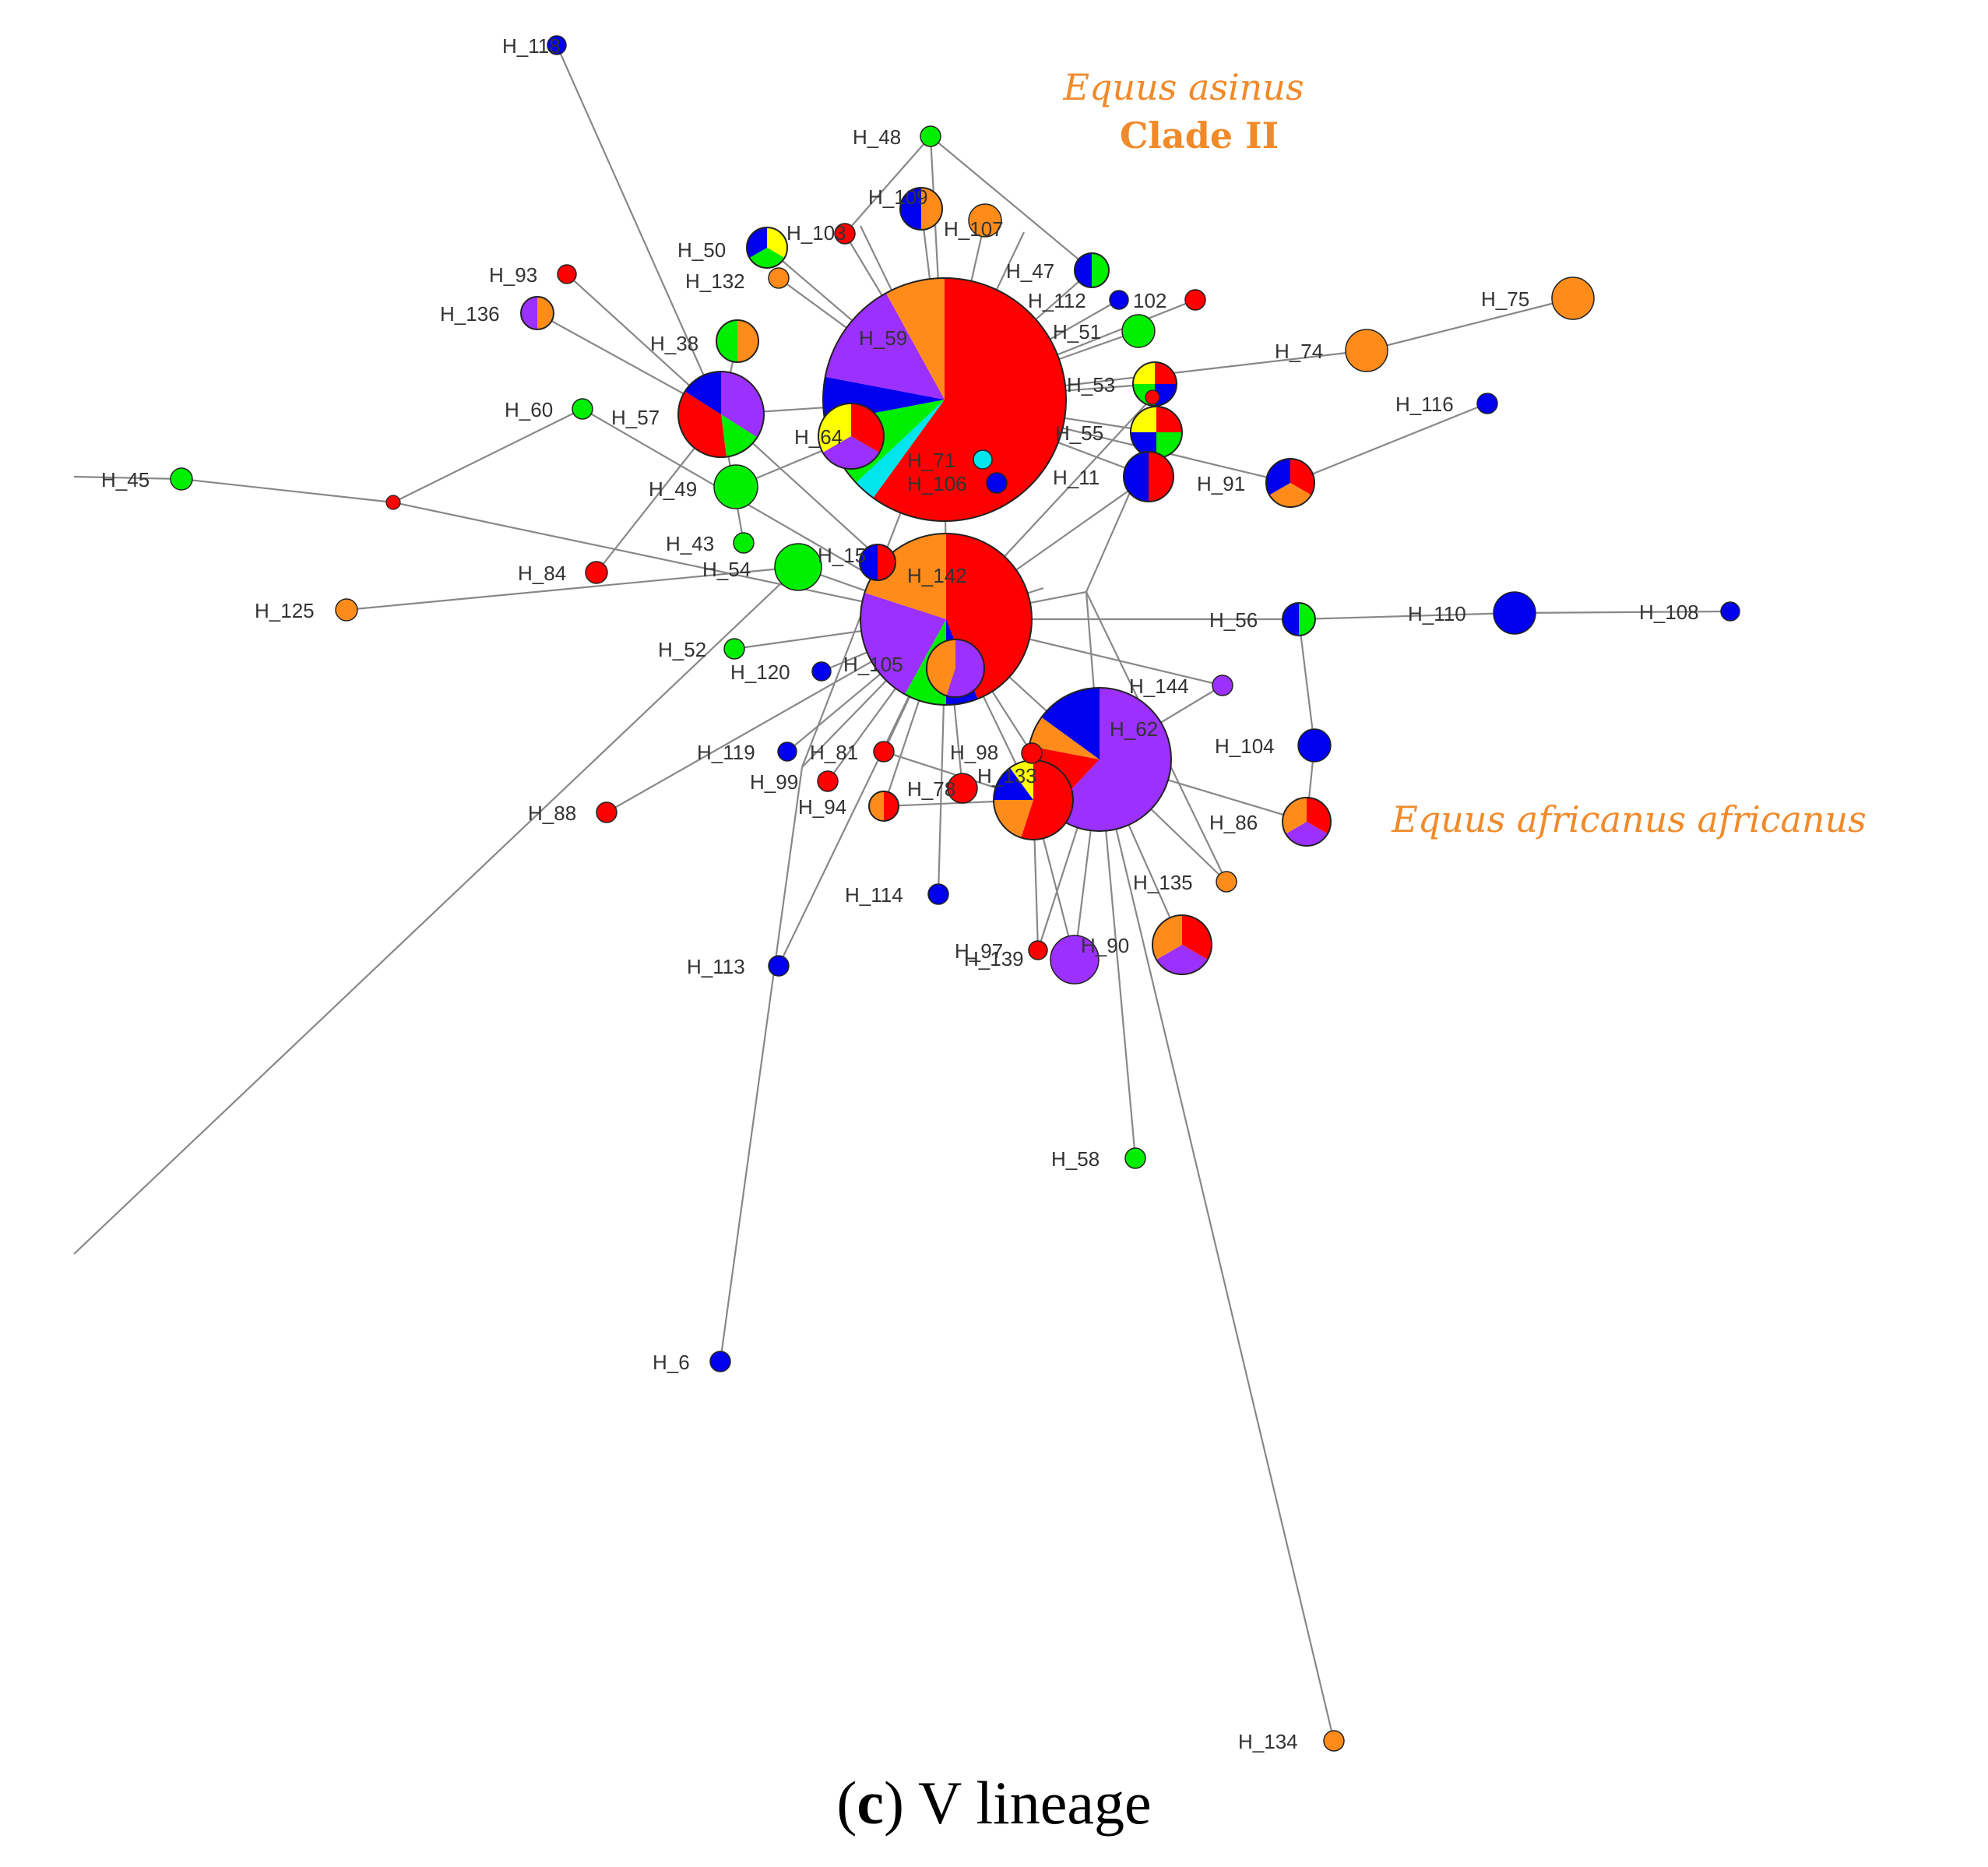 The height and width of the screenshot is (1867, 1988). I want to click on edge-h_6-v2, so click(761, 1064).